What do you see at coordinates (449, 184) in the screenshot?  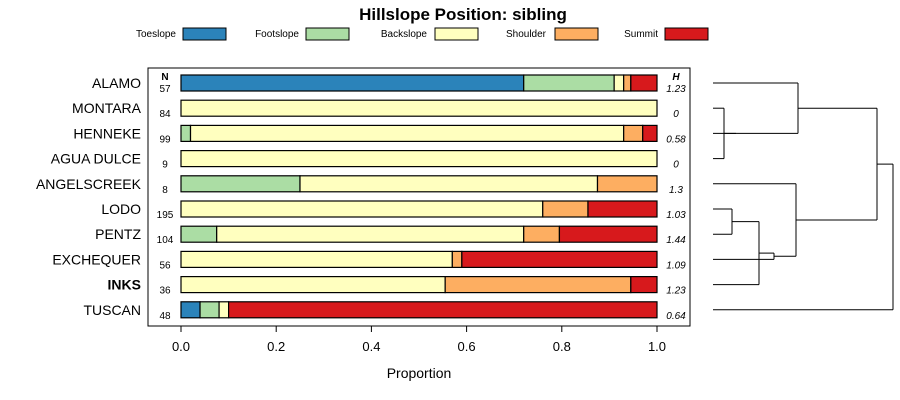 I see `bar-angelscreek-backslope` at bounding box center [449, 184].